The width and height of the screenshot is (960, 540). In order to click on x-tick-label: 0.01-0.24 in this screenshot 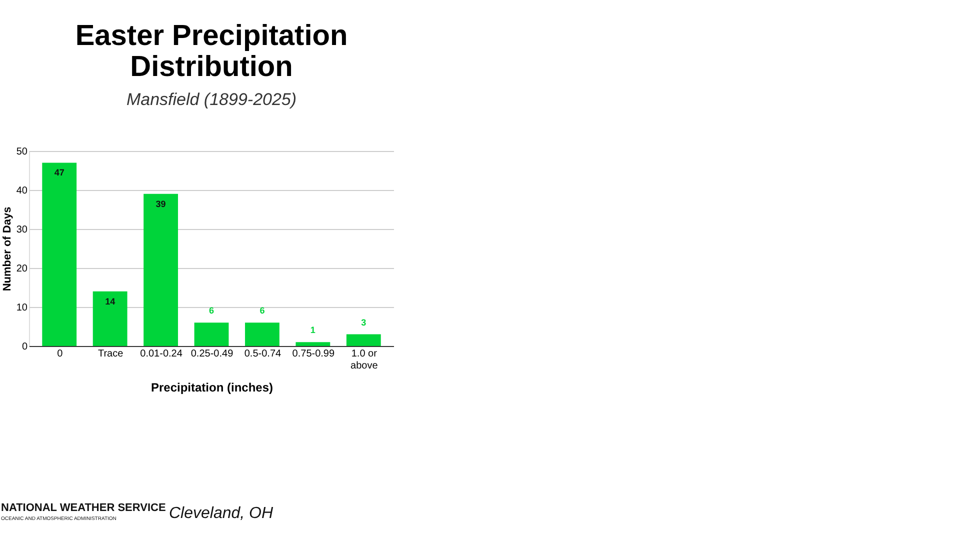, I will do `click(161, 354)`.